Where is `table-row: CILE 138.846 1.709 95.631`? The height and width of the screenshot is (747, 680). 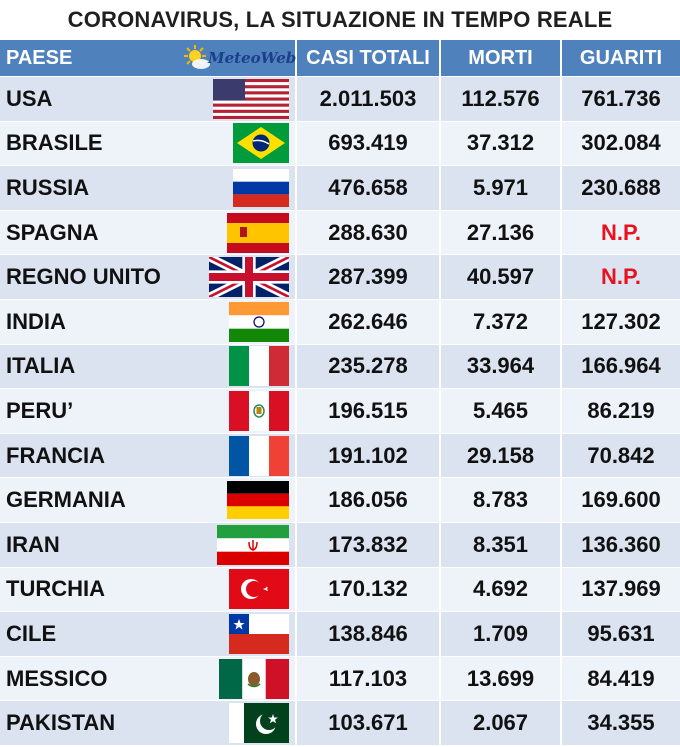
table-row: CILE 138.846 1.709 95.631 is located at coordinates (340, 633).